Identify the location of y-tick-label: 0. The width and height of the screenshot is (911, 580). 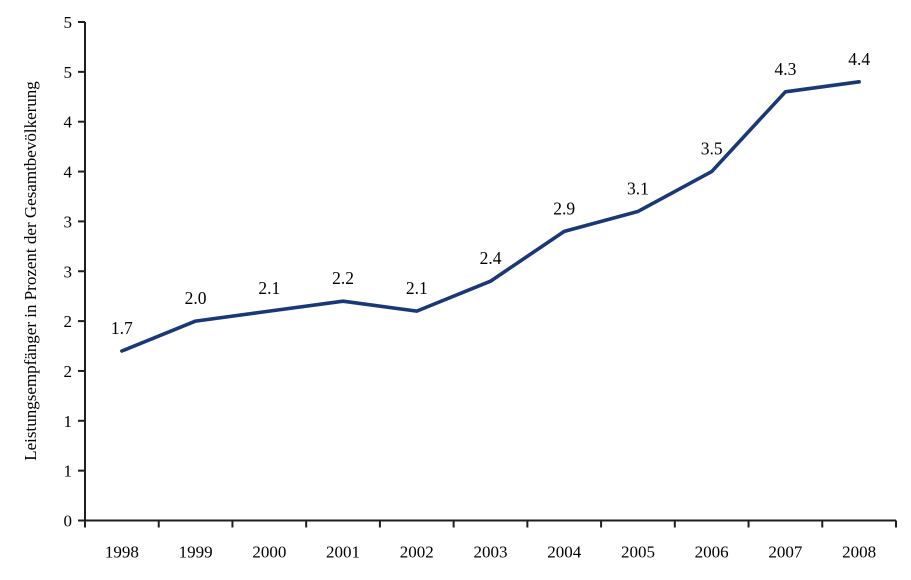
(68, 521).